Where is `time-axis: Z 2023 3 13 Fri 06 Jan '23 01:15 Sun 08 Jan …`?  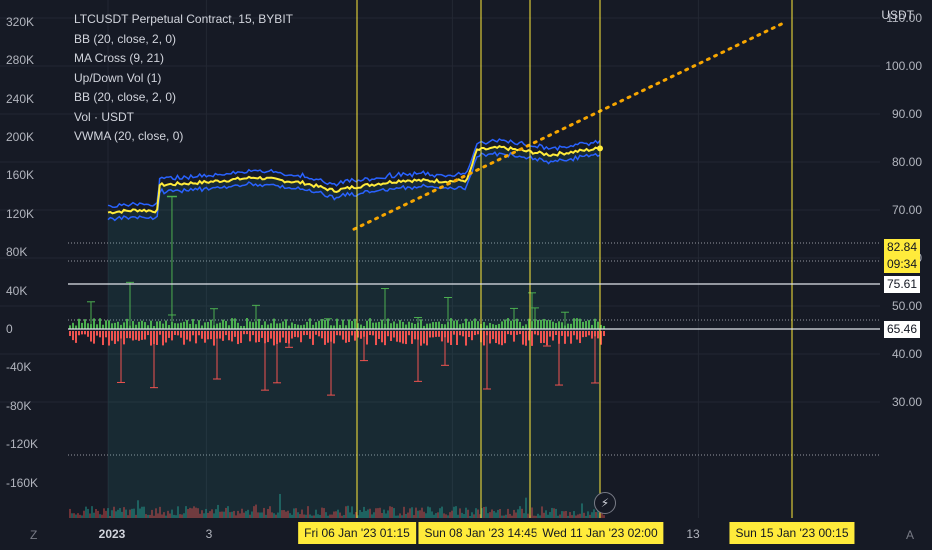 time-axis: Z 2023 3 13 Fri 06 Jan '23 01:15 Sun 08 Jan … is located at coordinates (466, 534).